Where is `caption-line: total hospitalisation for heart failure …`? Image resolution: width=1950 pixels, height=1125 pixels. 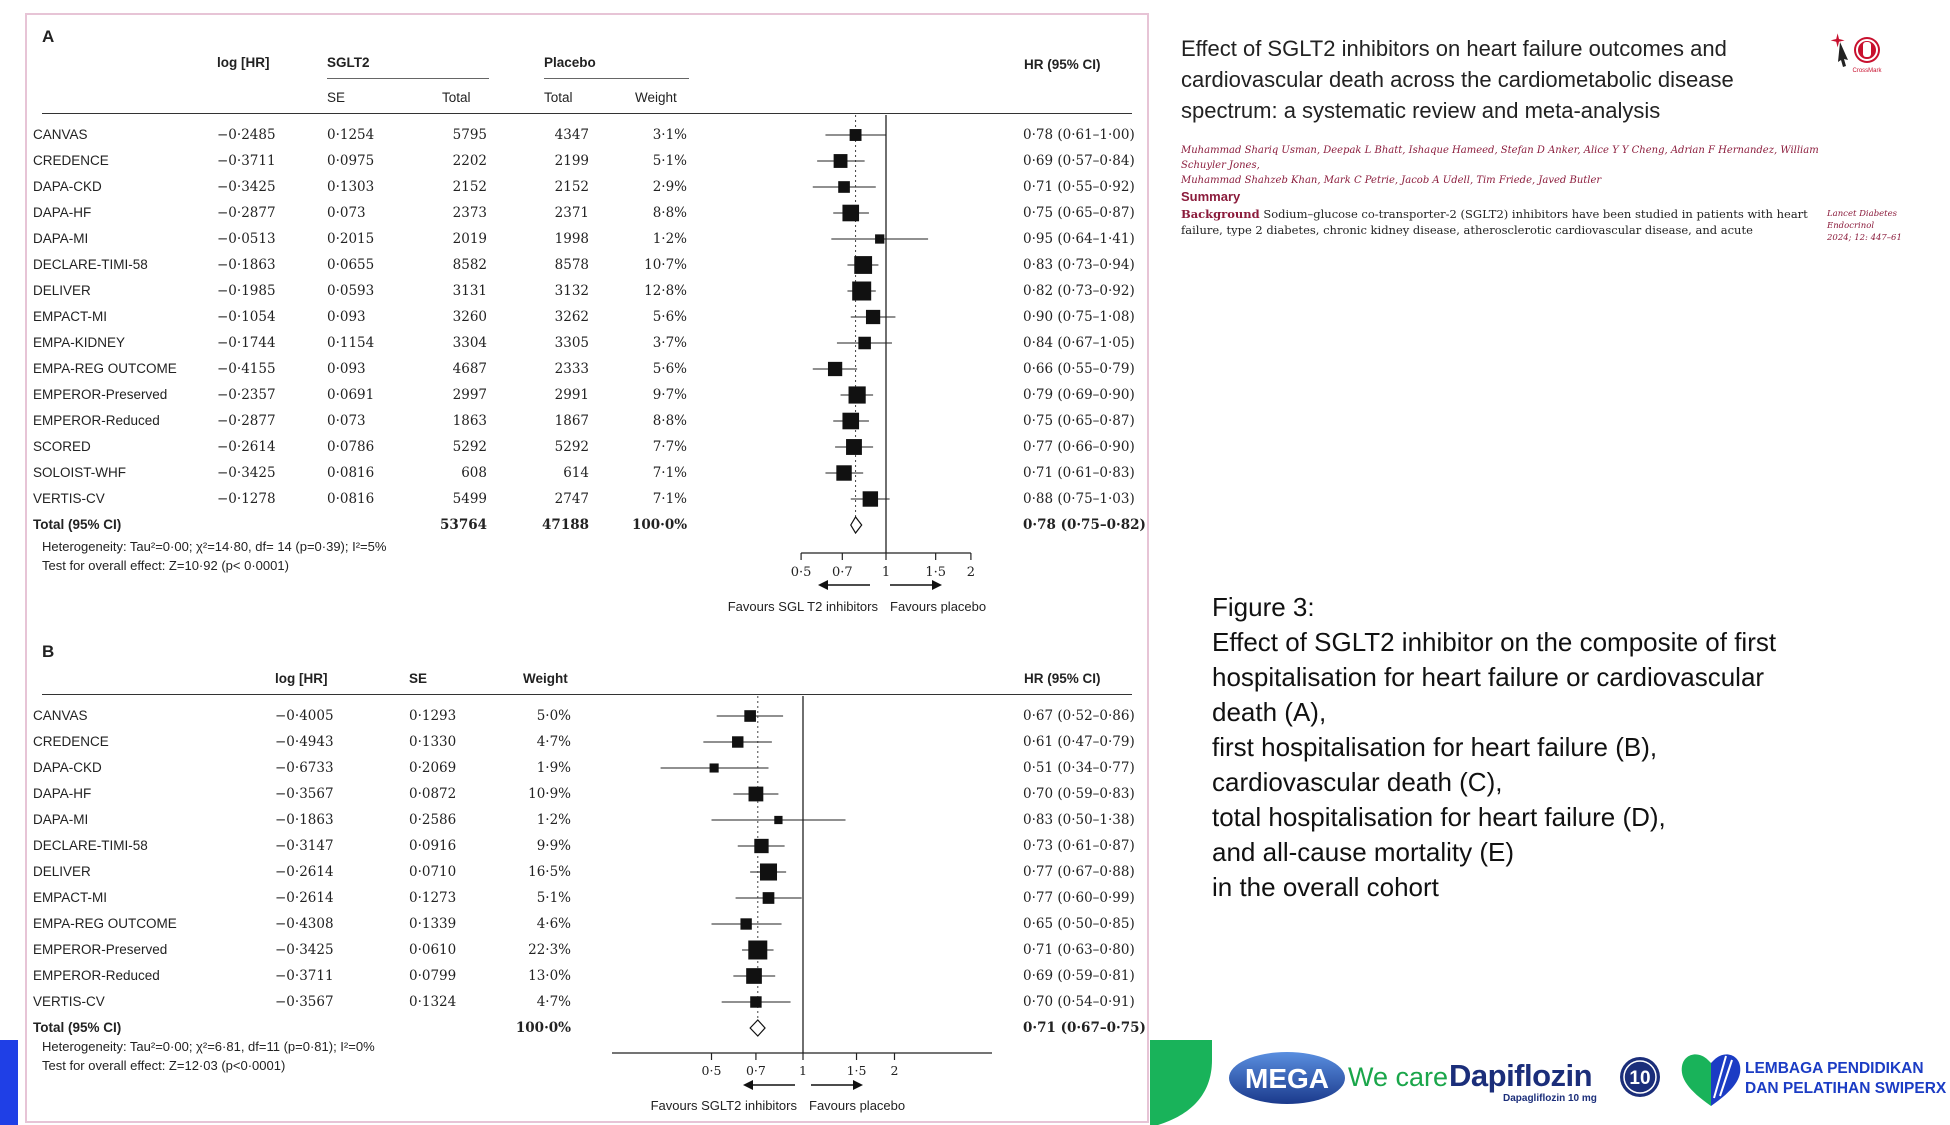
caption-line: total hospitalisation for heart failure … is located at coordinates (1439, 817).